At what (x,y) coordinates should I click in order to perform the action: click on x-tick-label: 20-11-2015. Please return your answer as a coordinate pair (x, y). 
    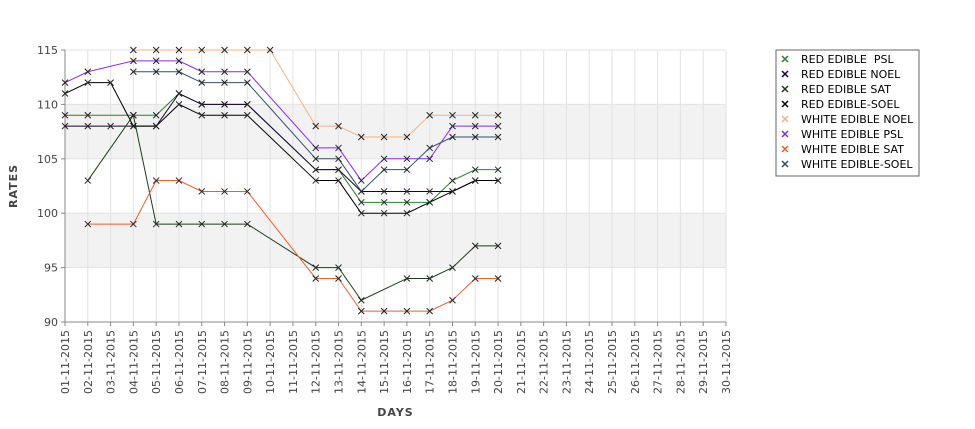
    Looking at the image, I should click on (498, 362).